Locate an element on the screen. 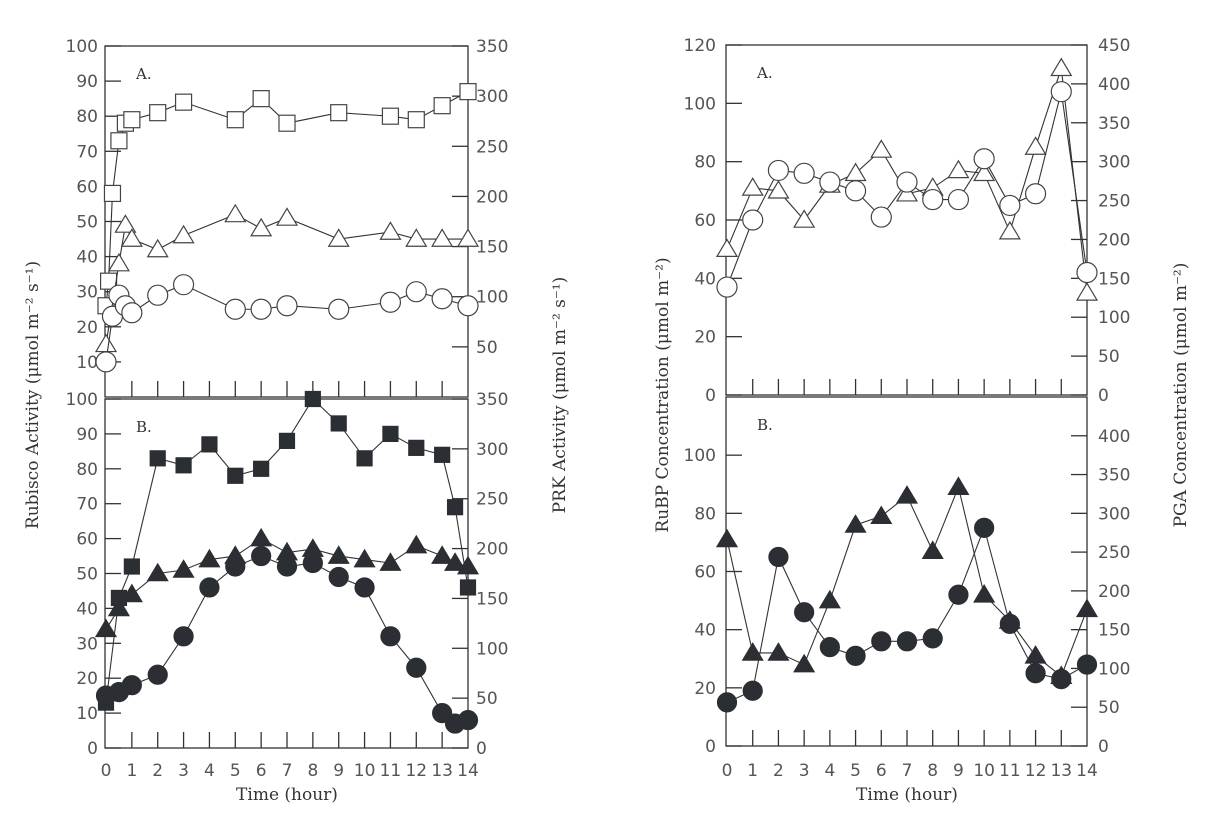  x-tick-label: 1 is located at coordinates (752, 771).